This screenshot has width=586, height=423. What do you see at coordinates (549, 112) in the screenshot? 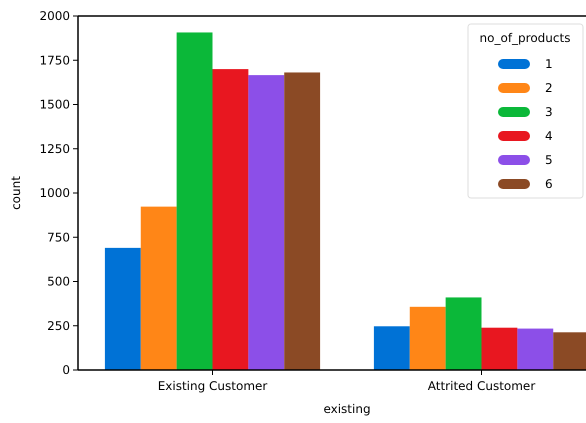
I see `legend-label: 3` at bounding box center [549, 112].